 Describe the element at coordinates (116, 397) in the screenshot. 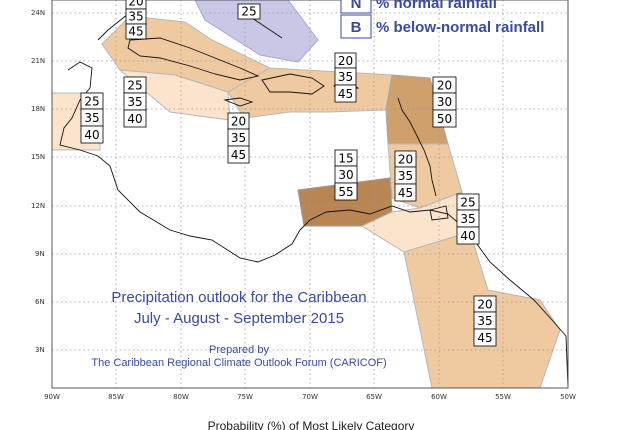

I see `lon-label: 85W` at that location.